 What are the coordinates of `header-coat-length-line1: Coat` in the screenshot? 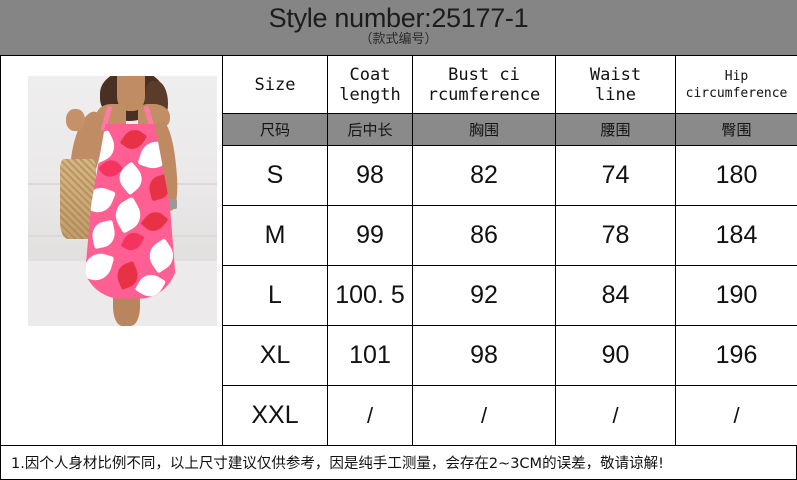 It's located at (370, 74).